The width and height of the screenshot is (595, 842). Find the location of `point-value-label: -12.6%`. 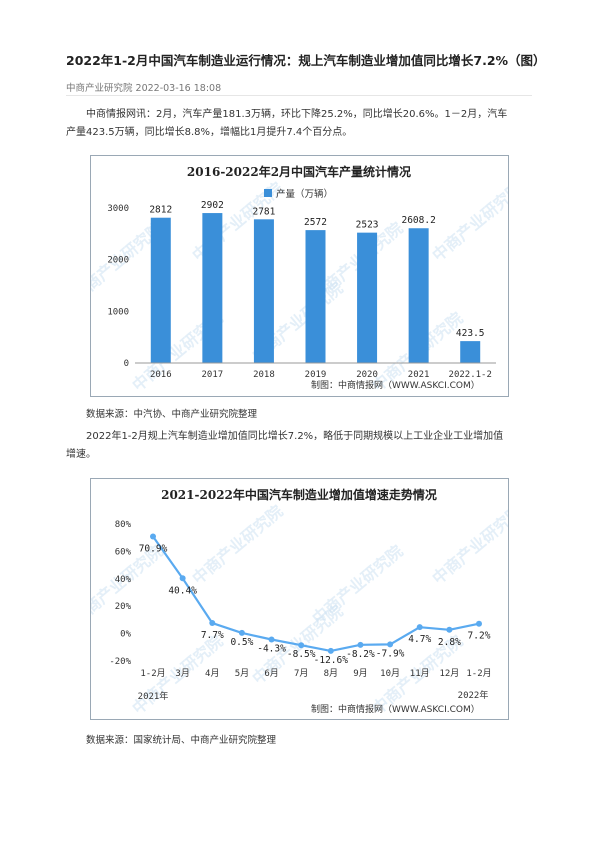

point-value-label: -12.6% is located at coordinates (331, 660).